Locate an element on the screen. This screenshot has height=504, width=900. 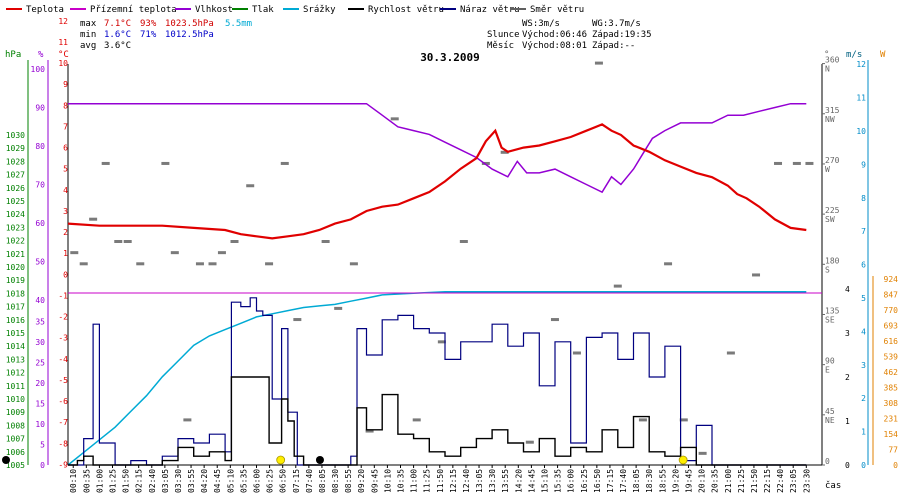
time-tick-label-50: 21:00 is located at coordinates (728, 481).